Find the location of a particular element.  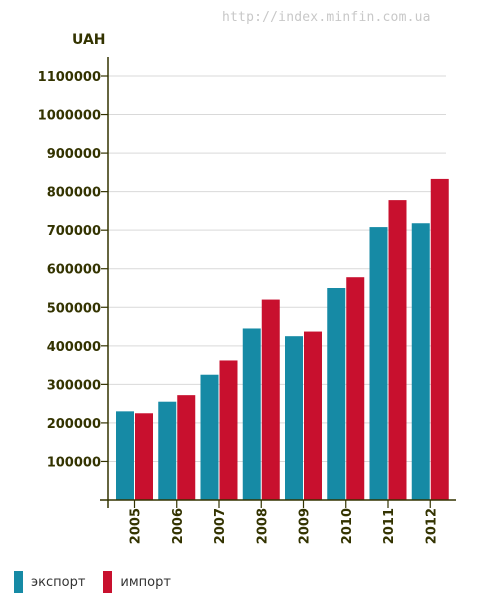

bar-import-2010 is located at coordinates (355, 388).